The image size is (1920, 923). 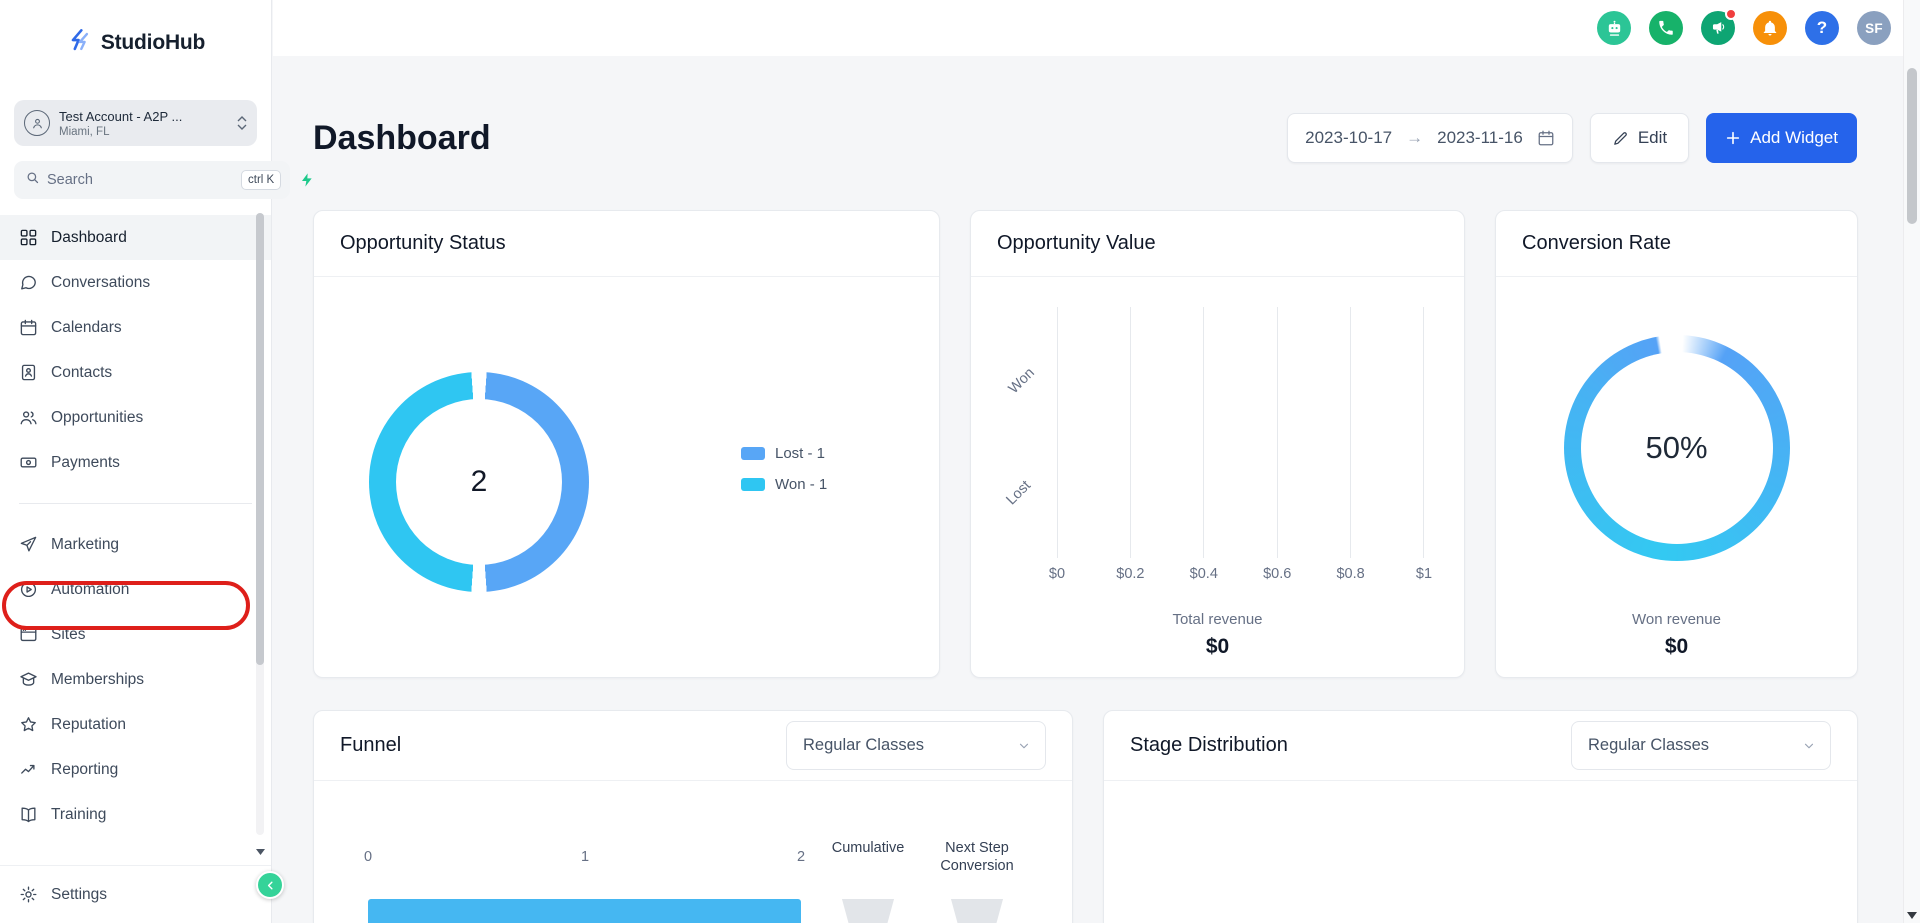 I want to click on card-body: 0 1 2 Cumulative Next Step Conversion, so click(x=693, y=852).